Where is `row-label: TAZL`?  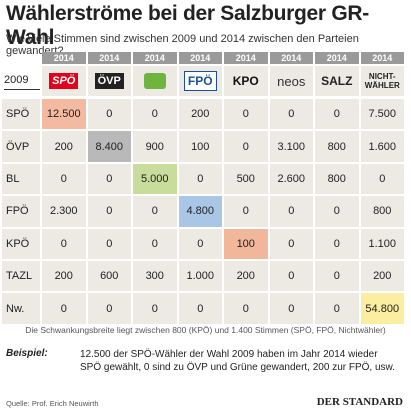 row-label: TAZL is located at coordinates (21, 276).